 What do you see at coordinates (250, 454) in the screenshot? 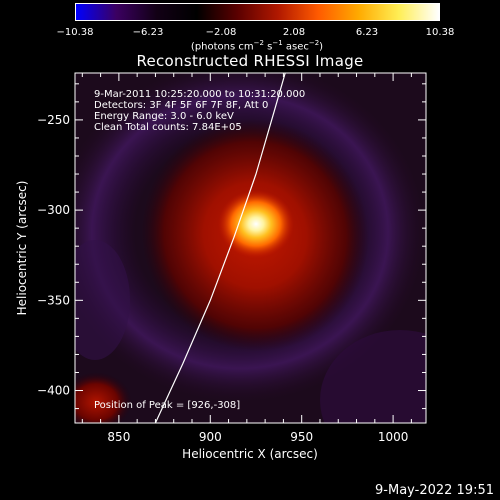
I see `x-axis-label: Heliocentric X (arcsec)` at bounding box center [250, 454].